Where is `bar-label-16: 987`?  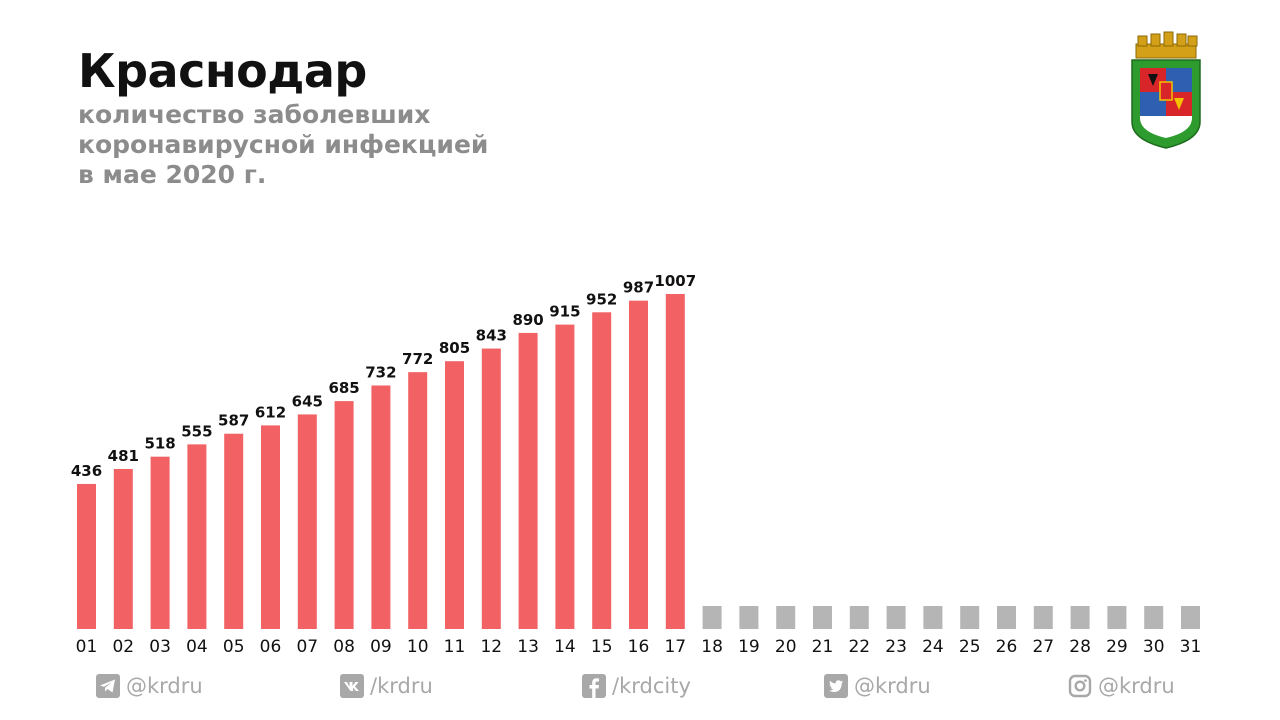 bar-label-16: 987 is located at coordinates (638, 288).